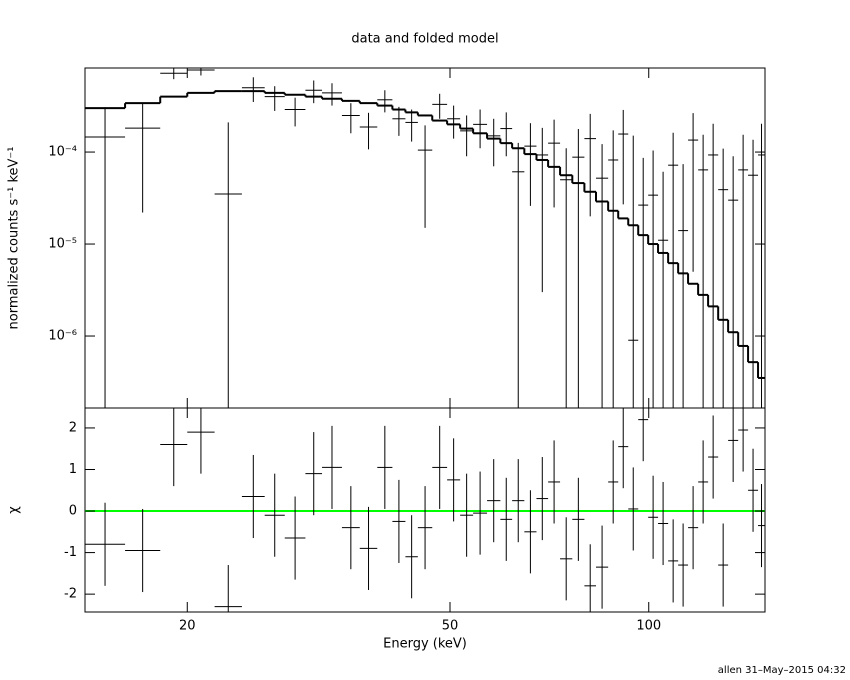 The height and width of the screenshot is (680, 850). I want to click on x-axis-label: Energy (keV), so click(425, 644).